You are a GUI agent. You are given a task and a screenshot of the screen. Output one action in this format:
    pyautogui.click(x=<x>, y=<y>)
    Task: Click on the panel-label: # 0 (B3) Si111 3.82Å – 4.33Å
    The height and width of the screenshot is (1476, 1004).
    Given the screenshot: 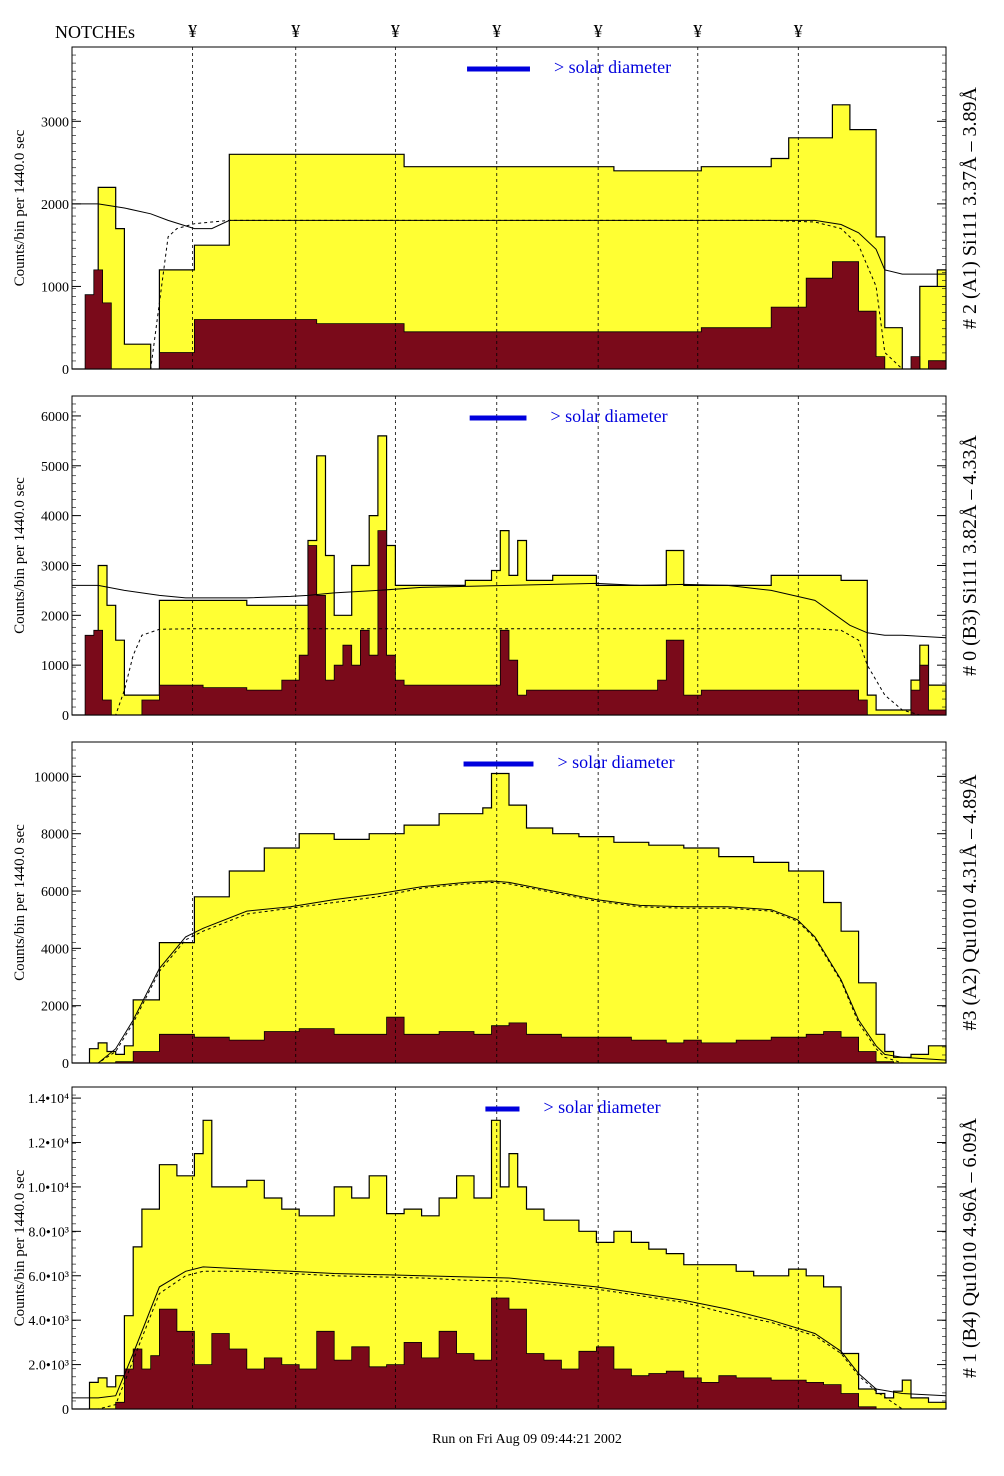 What is the action you would take?
    pyautogui.click(x=970, y=555)
    